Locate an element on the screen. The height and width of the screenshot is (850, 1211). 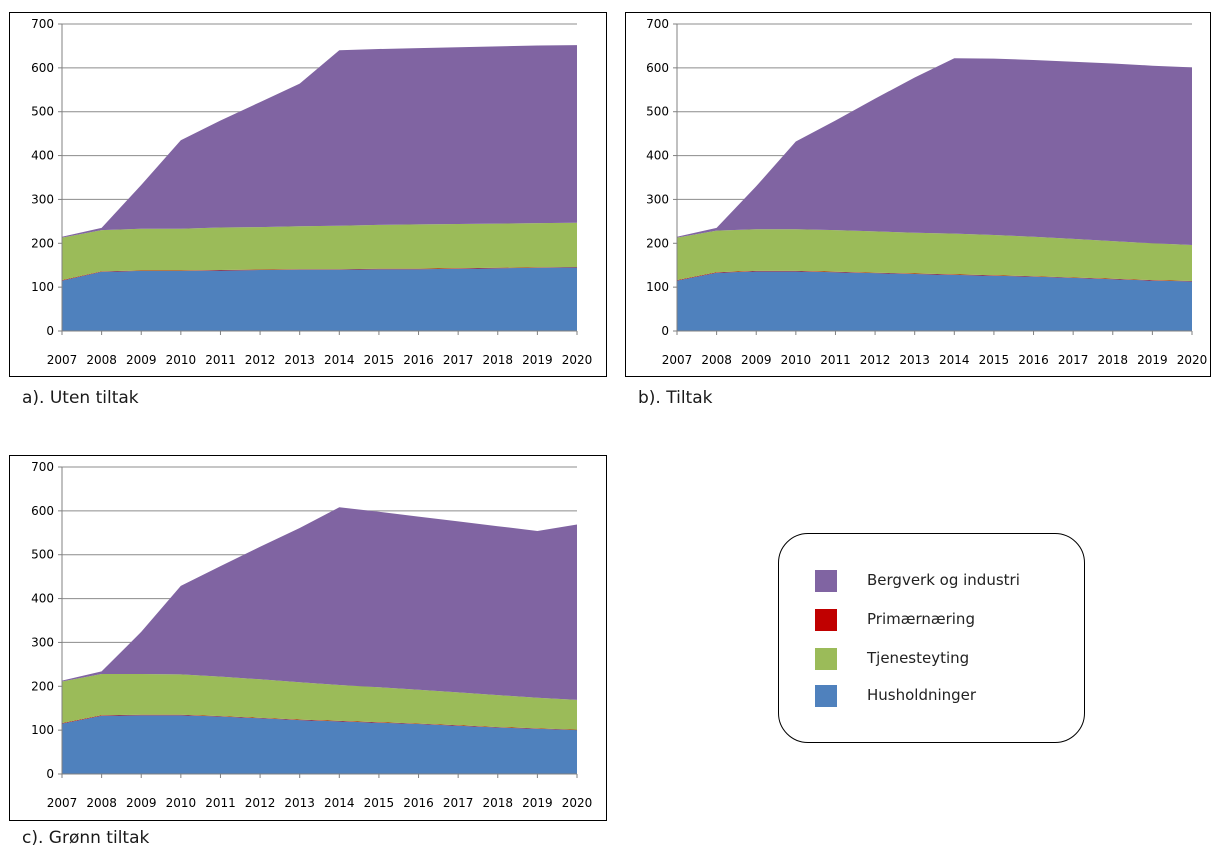
chart-c-ytick-label: 200 is located at coordinates (42, 686).